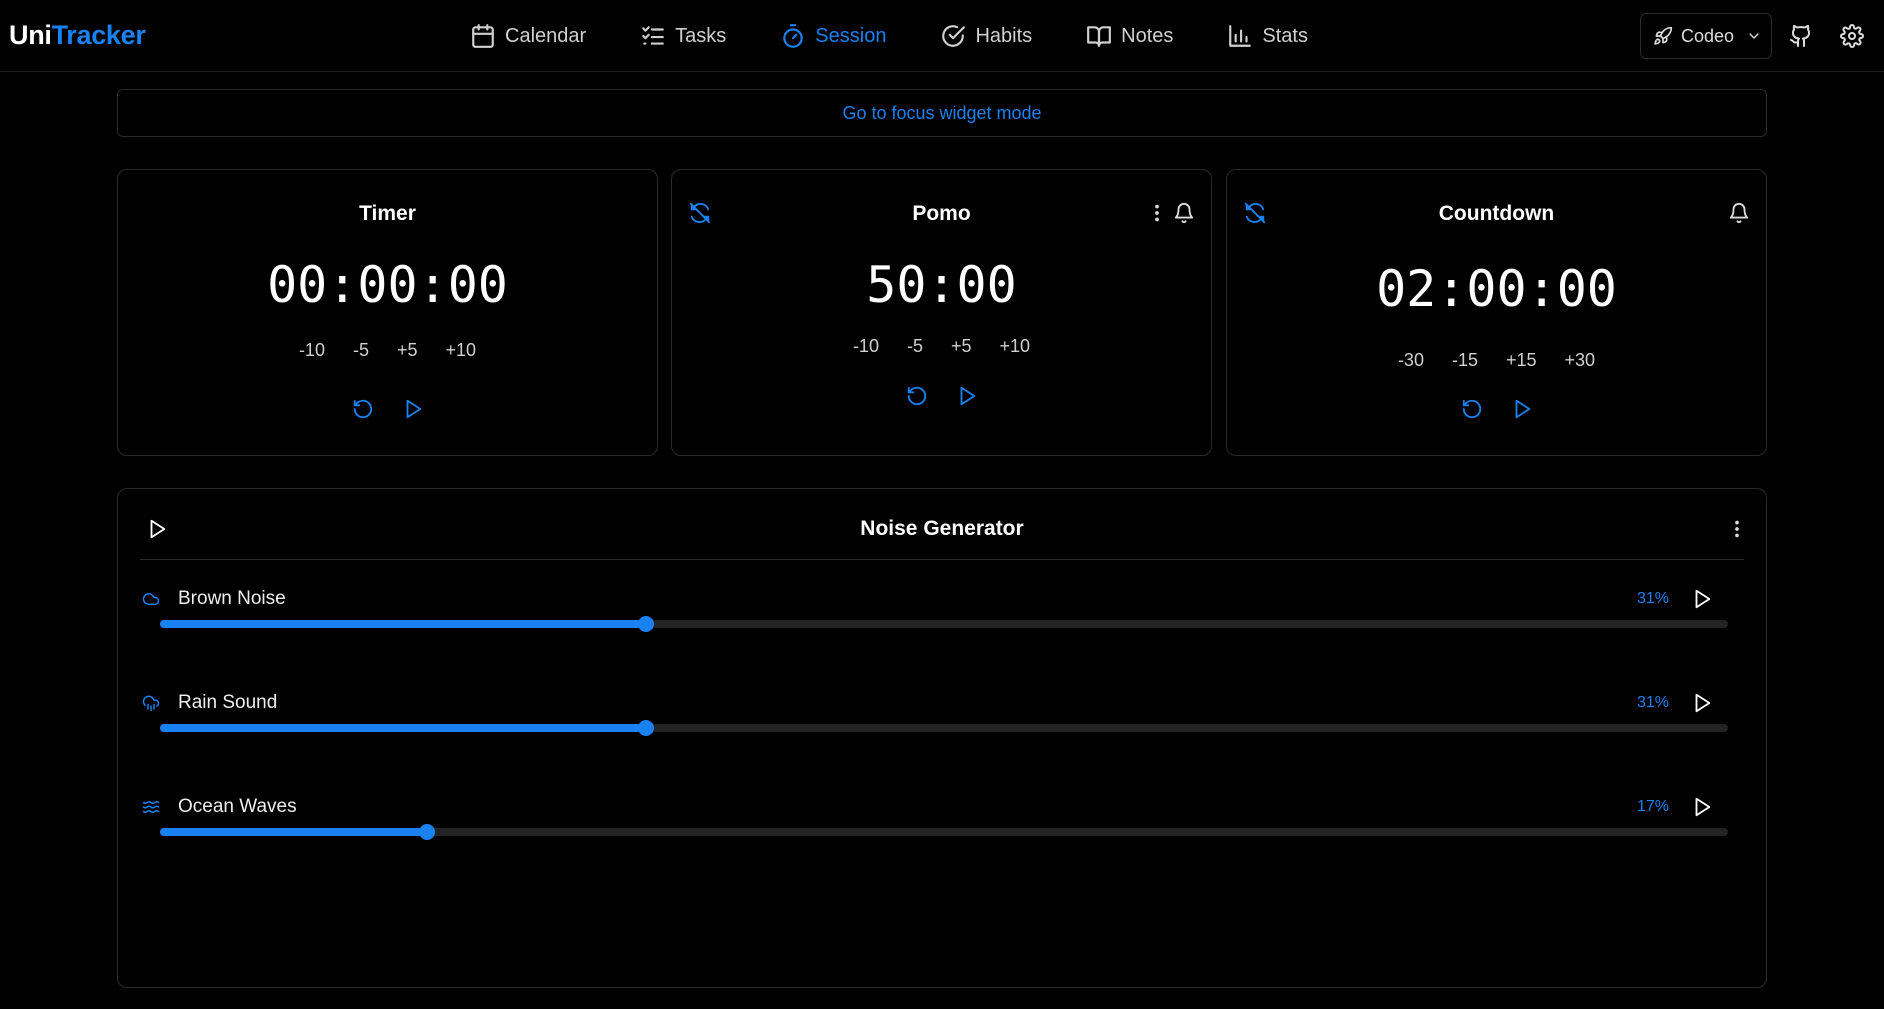 This screenshot has width=1884, height=1009. I want to click on workspace-select: Codeo, so click(1706, 36).